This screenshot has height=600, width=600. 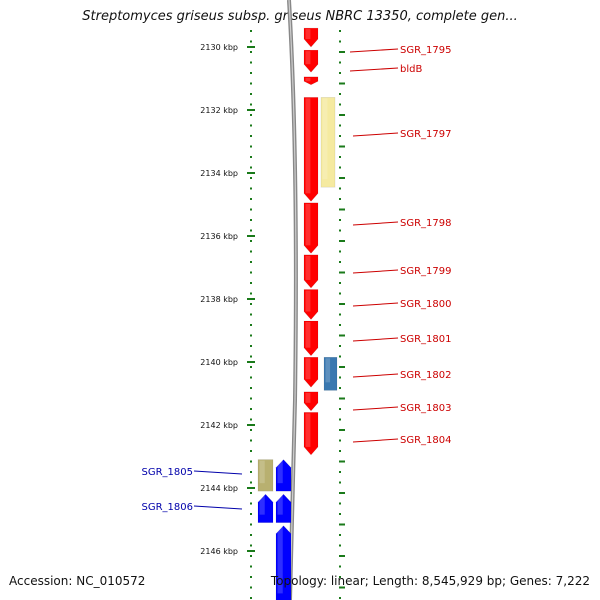 I want to click on sgr_1806-gene-arrow, so click(x=265, y=508).